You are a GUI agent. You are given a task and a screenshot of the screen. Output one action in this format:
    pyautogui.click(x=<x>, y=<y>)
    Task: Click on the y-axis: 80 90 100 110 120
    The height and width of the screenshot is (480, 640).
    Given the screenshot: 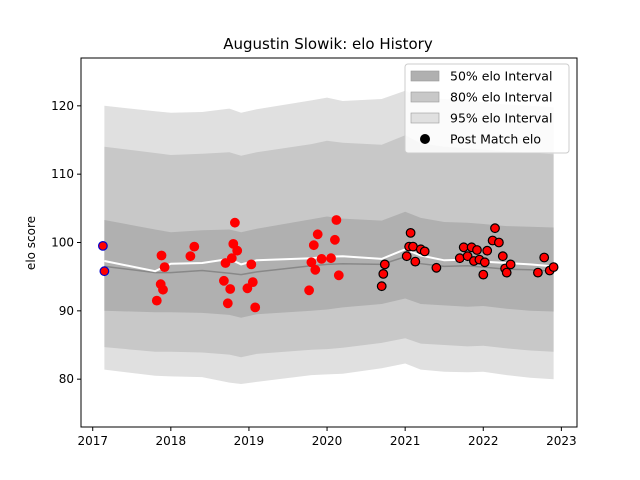 What is the action you would take?
    pyautogui.click(x=66, y=242)
    